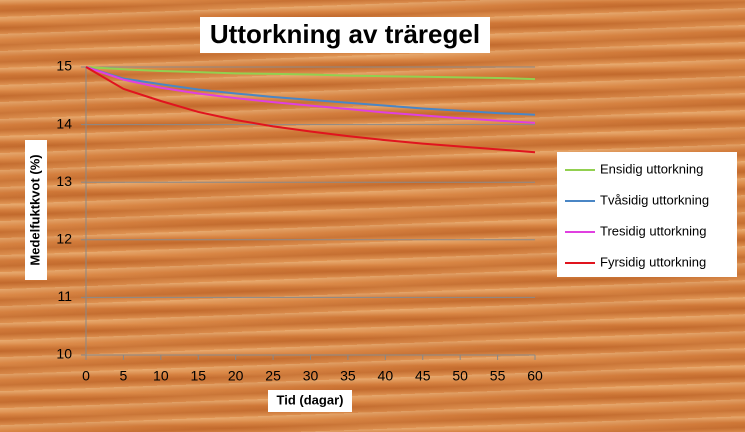 The height and width of the screenshot is (432, 745). What do you see at coordinates (86, 376) in the screenshot?
I see `x-tick-label: 0` at bounding box center [86, 376].